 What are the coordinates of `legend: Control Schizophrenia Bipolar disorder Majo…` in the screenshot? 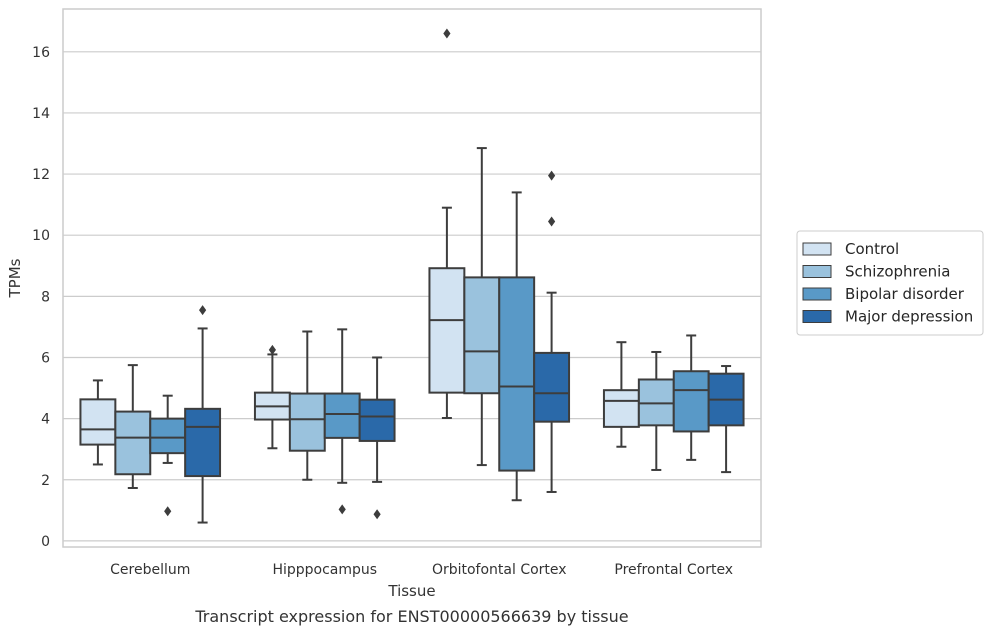 It's located at (890, 283).